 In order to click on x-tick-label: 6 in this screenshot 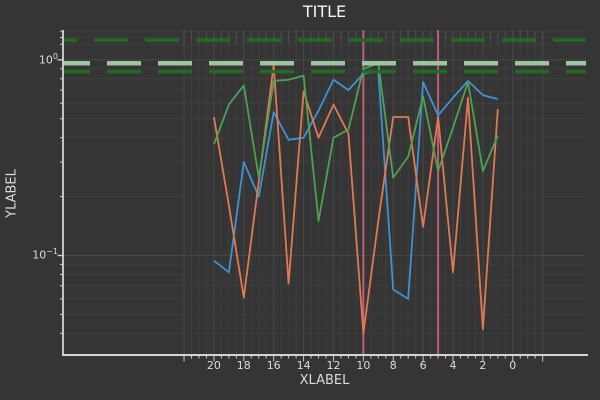, I will do `click(423, 365)`.